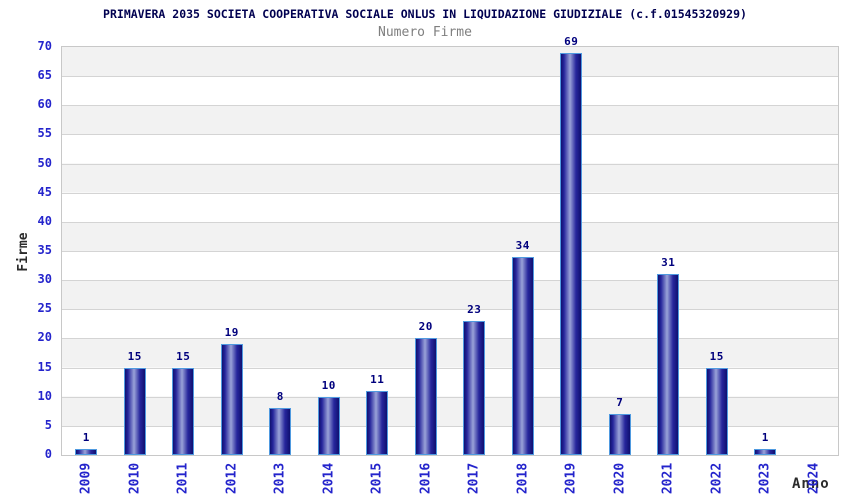 The width and height of the screenshot is (850, 500). I want to click on x-axis-title: Anno, so click(811, 484).